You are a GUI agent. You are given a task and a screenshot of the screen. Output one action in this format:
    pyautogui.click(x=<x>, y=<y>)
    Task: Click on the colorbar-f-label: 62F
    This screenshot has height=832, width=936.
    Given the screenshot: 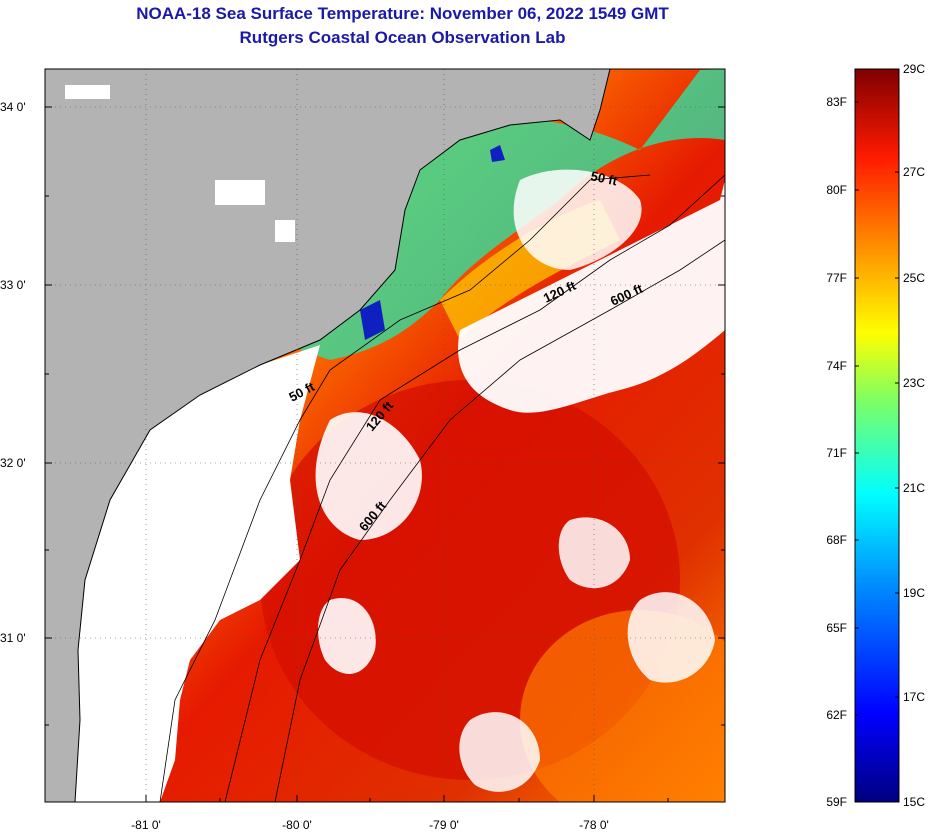 What is the action you would take?
    pyautogui.click(x=836, y=715)
    